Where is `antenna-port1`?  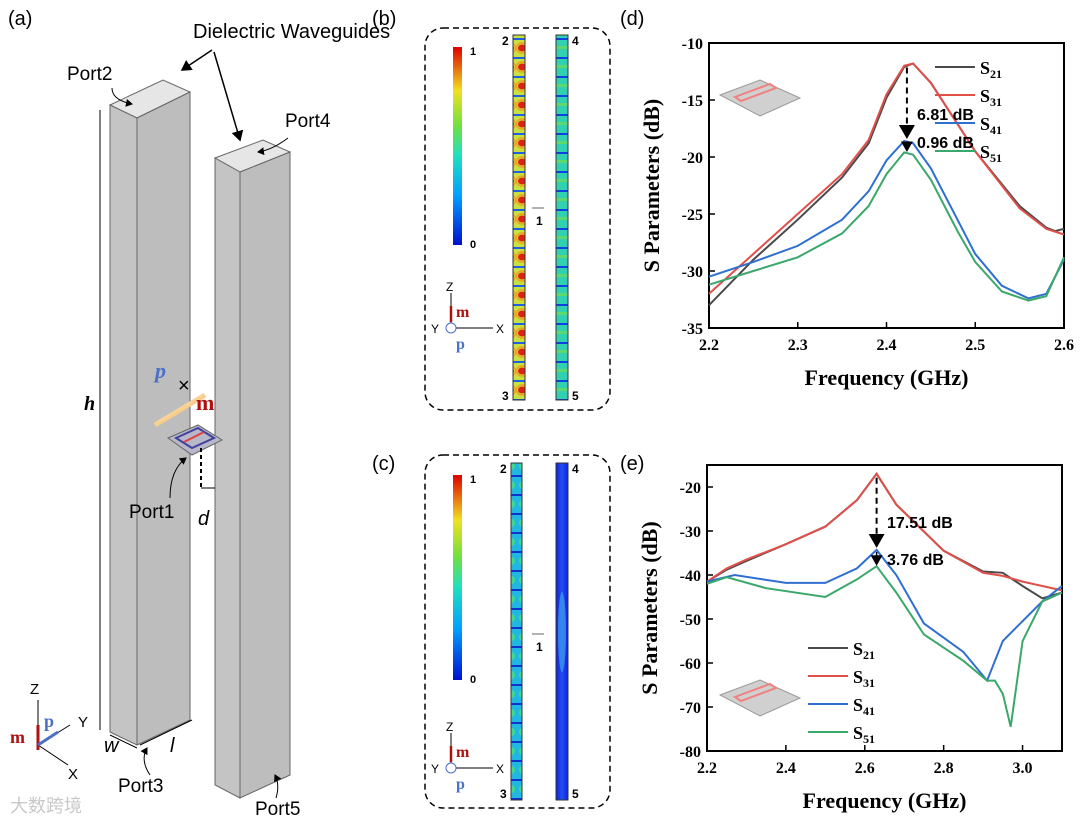 antenna-port1 is located at coordinates (195, 440).